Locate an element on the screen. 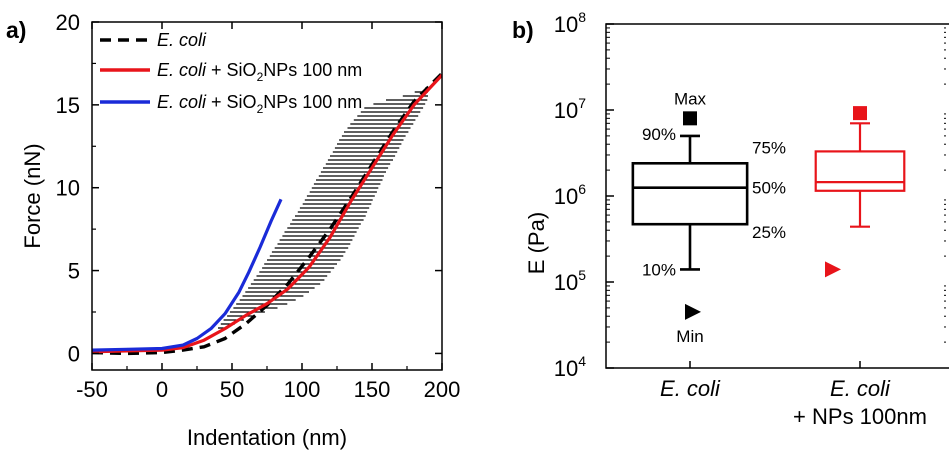  y-tick-label: 10⁵ is located at coordinates (570, 281).